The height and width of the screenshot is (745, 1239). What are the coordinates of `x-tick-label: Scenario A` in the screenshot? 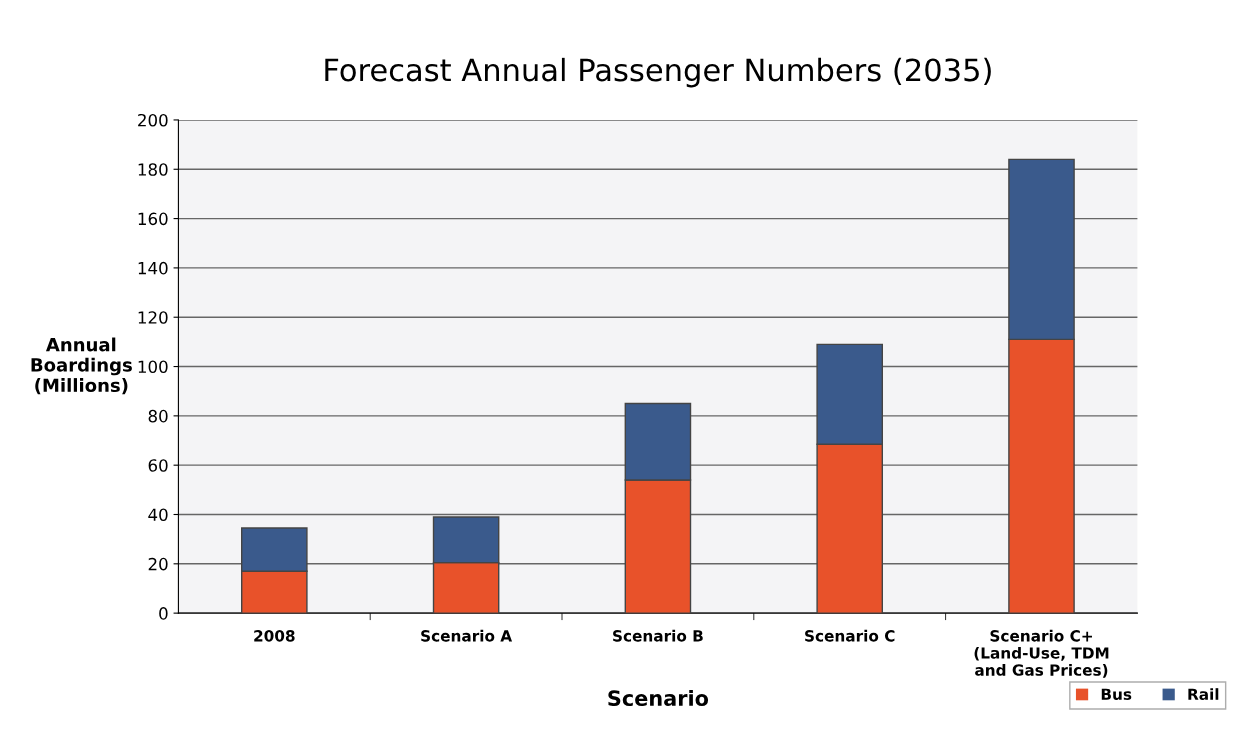 It's located at (467, 635).